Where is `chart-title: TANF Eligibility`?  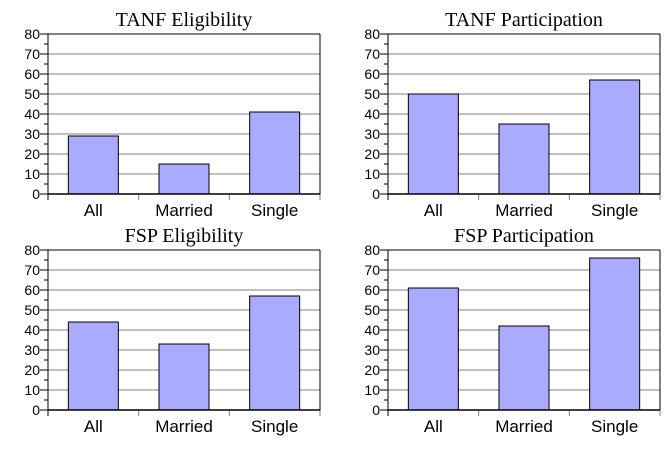 chart-title: TANF Eligibility is located at coordinates (184, 20).